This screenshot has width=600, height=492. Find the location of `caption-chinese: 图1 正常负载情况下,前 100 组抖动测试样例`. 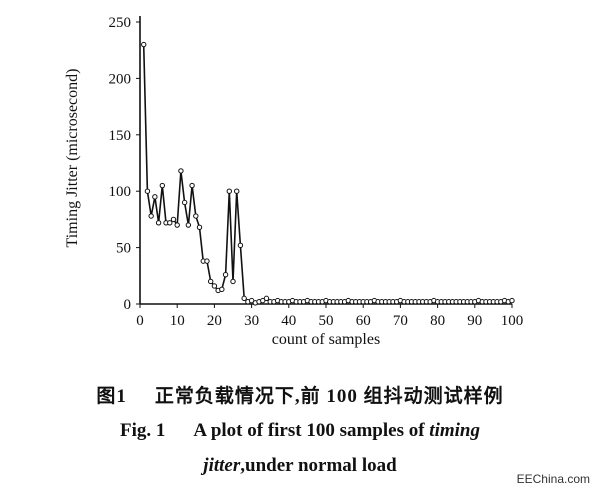

caption-chinese: 图1 正常负载情况下,前 100 组抖动测试样例 is located at coordinates (300, 394).